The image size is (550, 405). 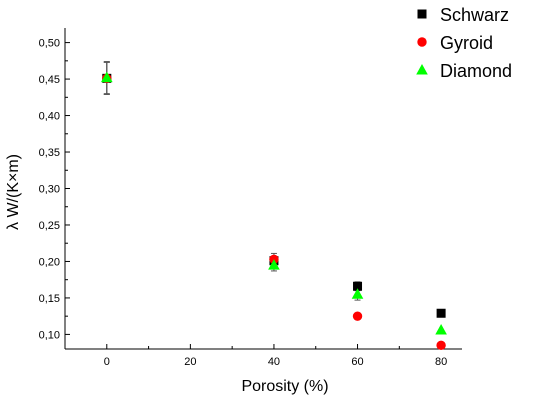 What do you see at coordinates (107, 362) in the screenshot?
I see `x-tick-label: 0` at bounding box center [107, 362].